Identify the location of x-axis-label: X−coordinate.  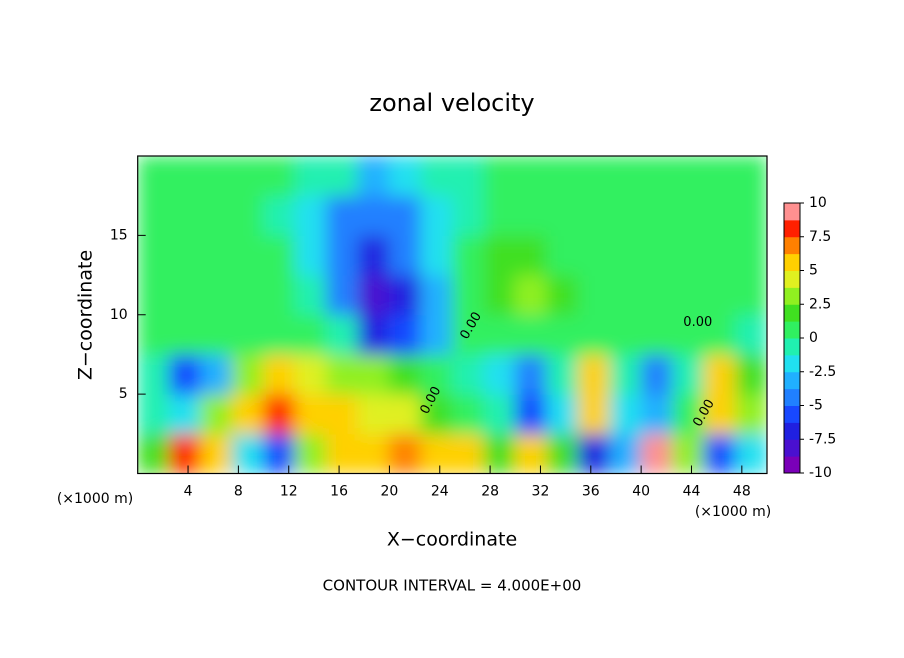
(452, 540).